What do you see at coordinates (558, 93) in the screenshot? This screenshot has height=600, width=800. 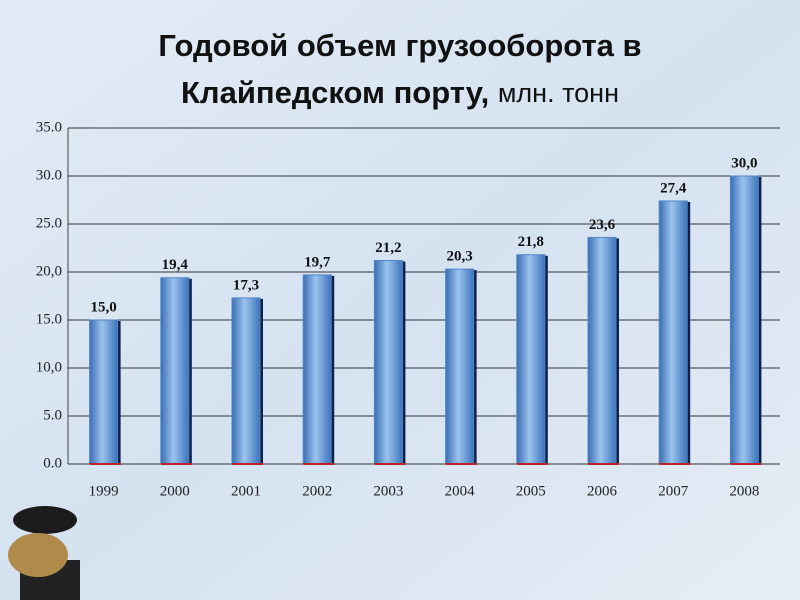 I see `unit: млн. тонн` at bounding box center [558, 93].